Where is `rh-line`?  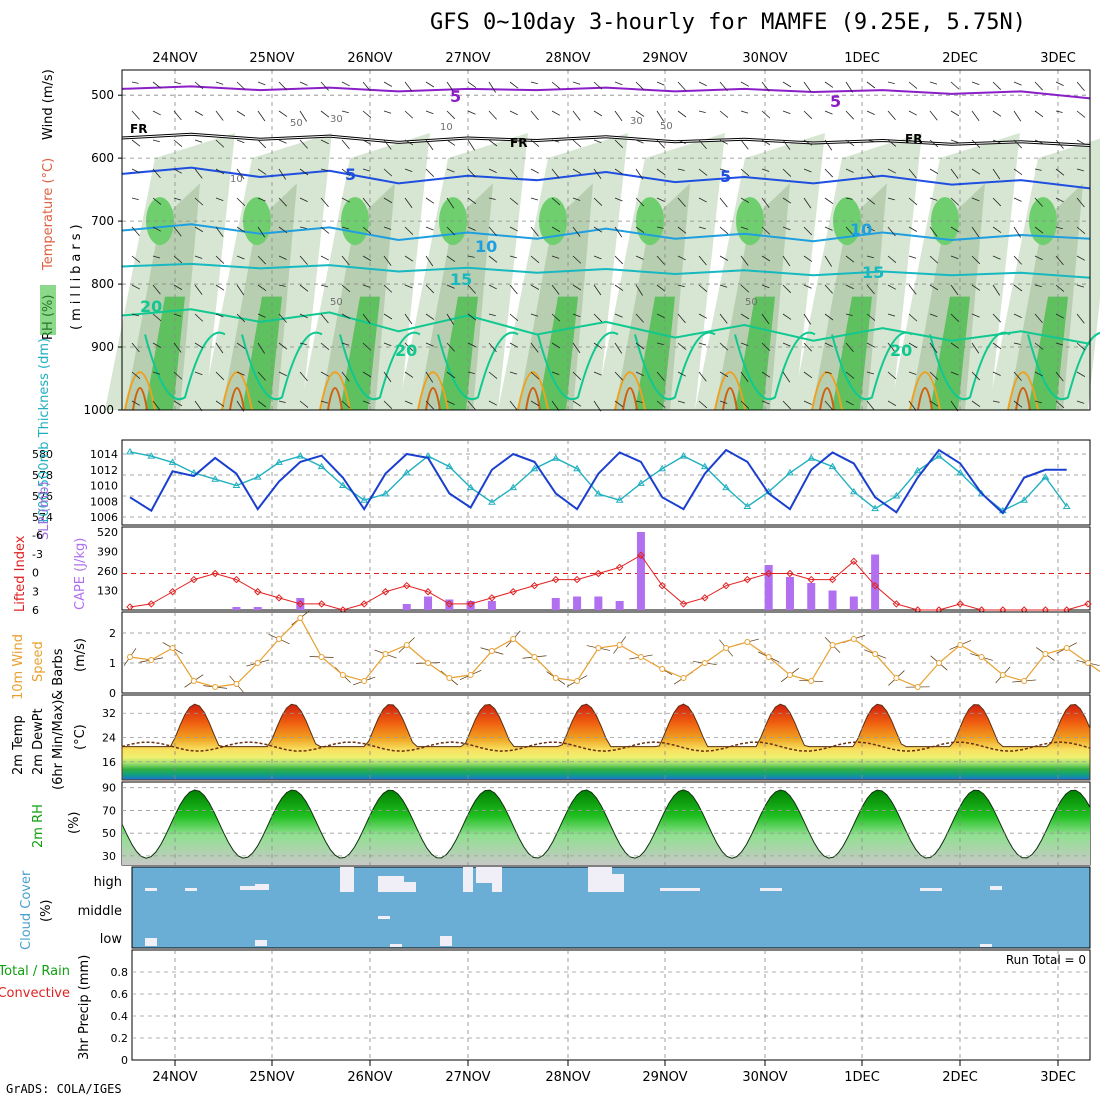
rh-line is located at coordinates (606, 824).